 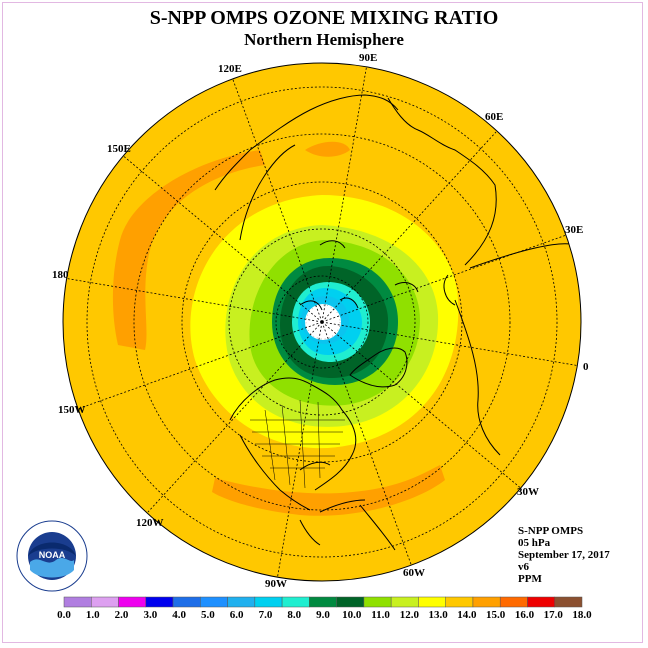 I want to click on colorbar-tick-label: 10.0, so click(x=352, y=615).